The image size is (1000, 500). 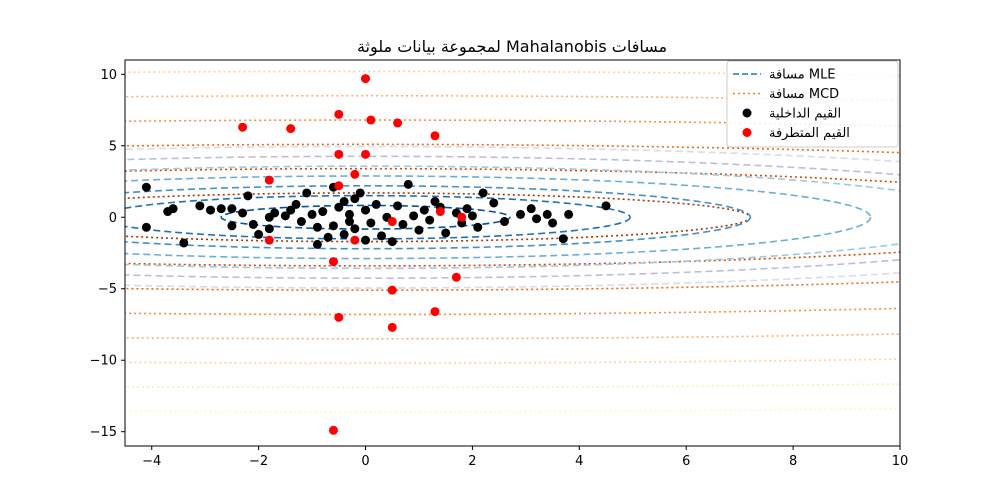 What do you see at coordinates (113, 218) in the screenshot?
I see `y-tick-label-3: 0` at bounding box center [113, 218].